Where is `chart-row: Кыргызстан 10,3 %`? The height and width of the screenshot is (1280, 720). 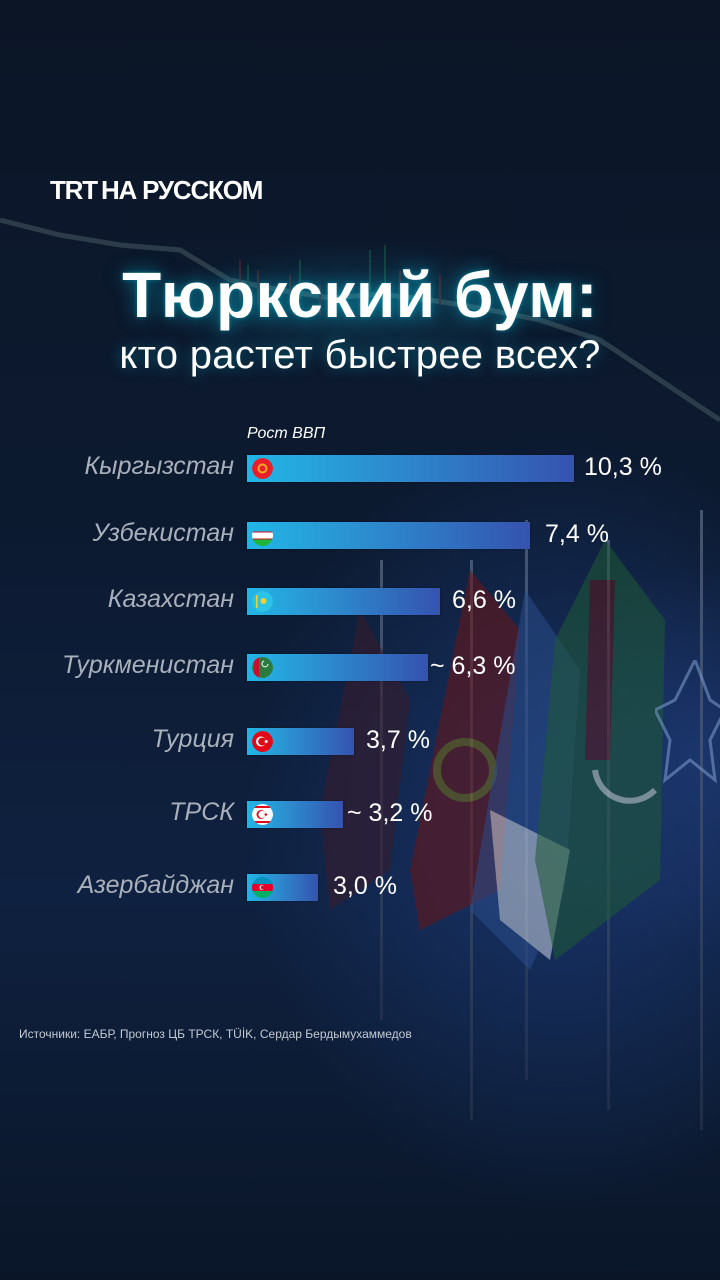 chart-row: Кыргызстан 10,3 % is located at coordinates (360, 467).